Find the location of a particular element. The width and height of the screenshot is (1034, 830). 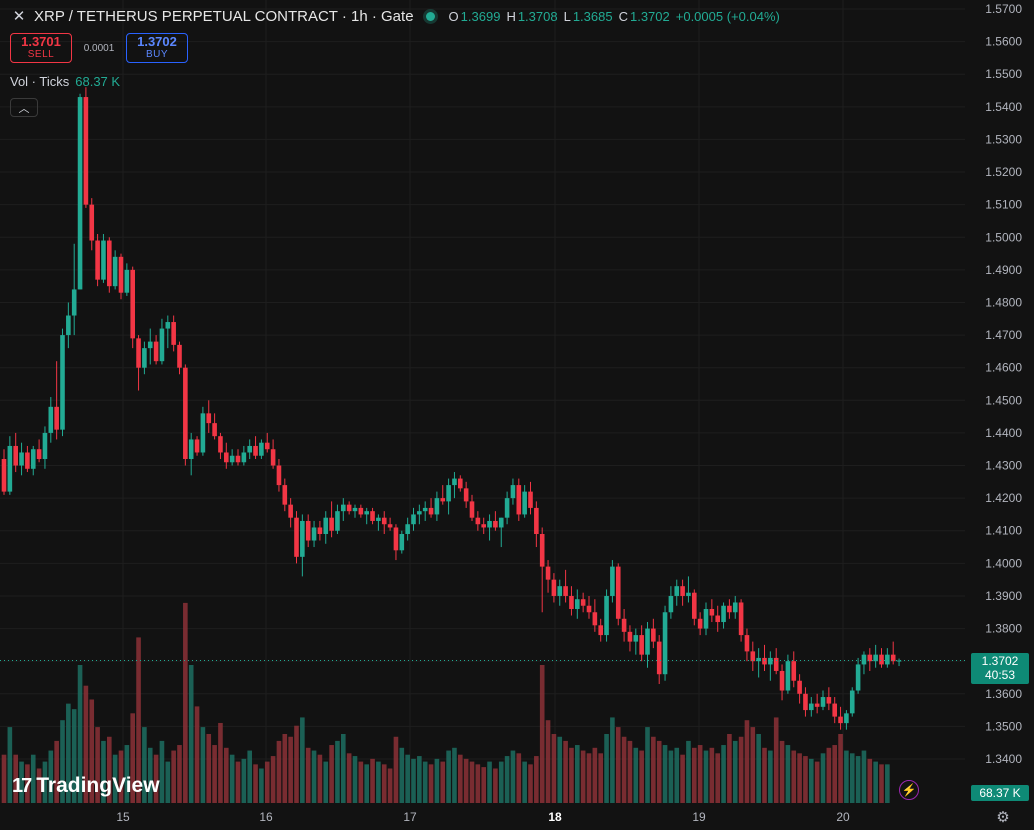

price-tick-label: 1.3800 is located at coordinates (1003, 629).